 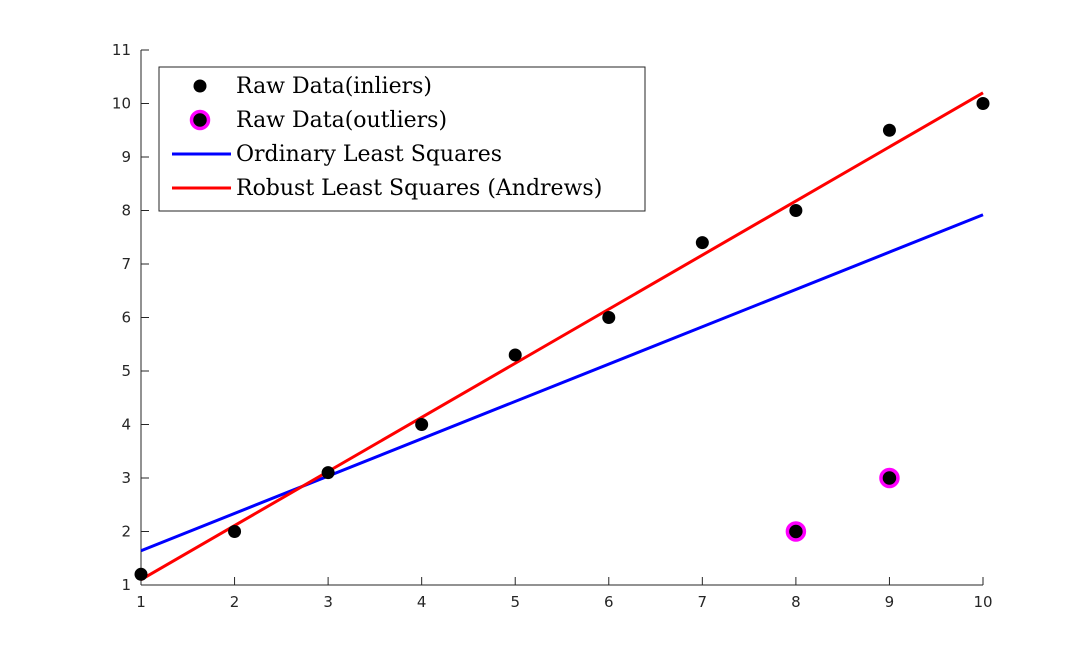 I want to click on y-tick-label: 1, so click(x=126, y=585).